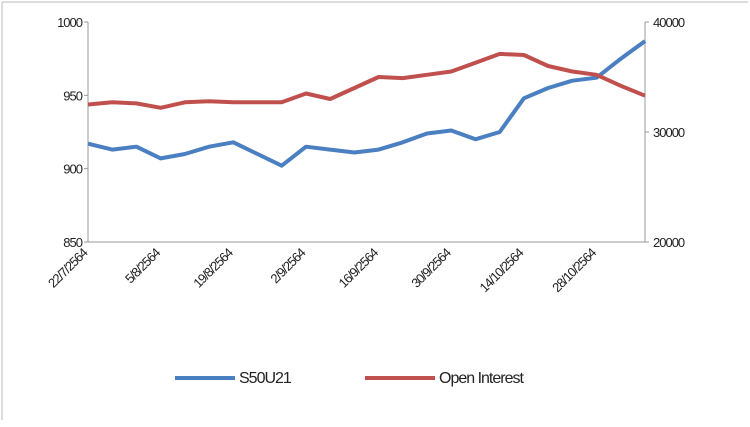 The height and width of the screenshot is (427, 750). What do you see at coordinates (72, 169) in the screenshot?
I see `y-tick-label: 900` at bounding box center [72, 169].